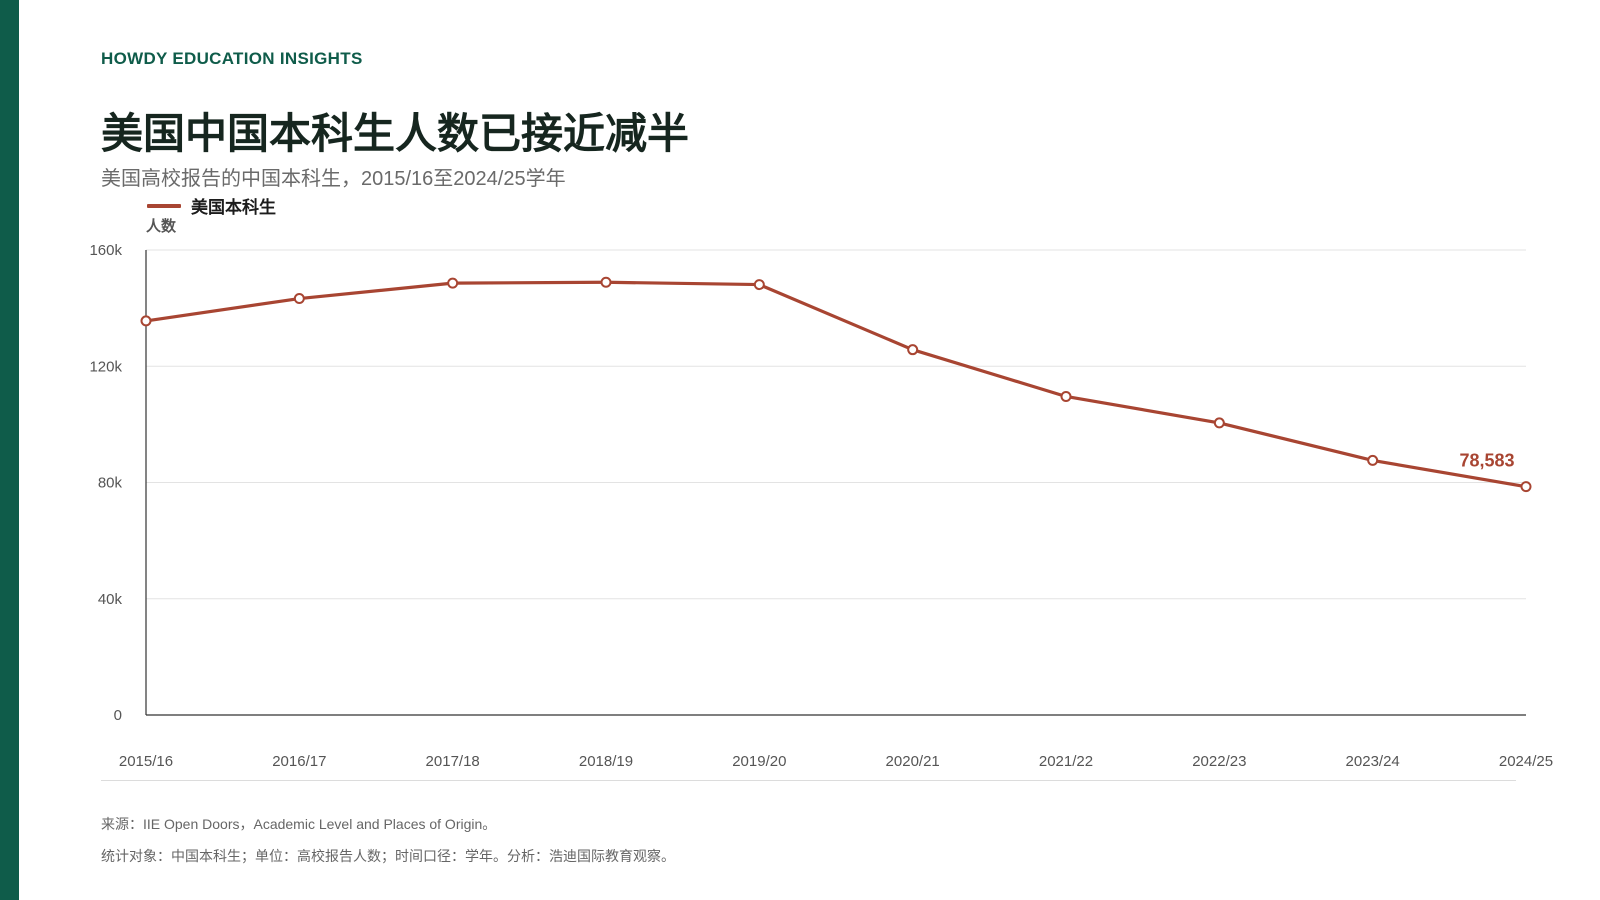 The height and width of the screenshot is (900, 1600). Describe the element at coordinates (453, 761) in the screenshot. I see `x-tick-label: 2017/18` at that location.